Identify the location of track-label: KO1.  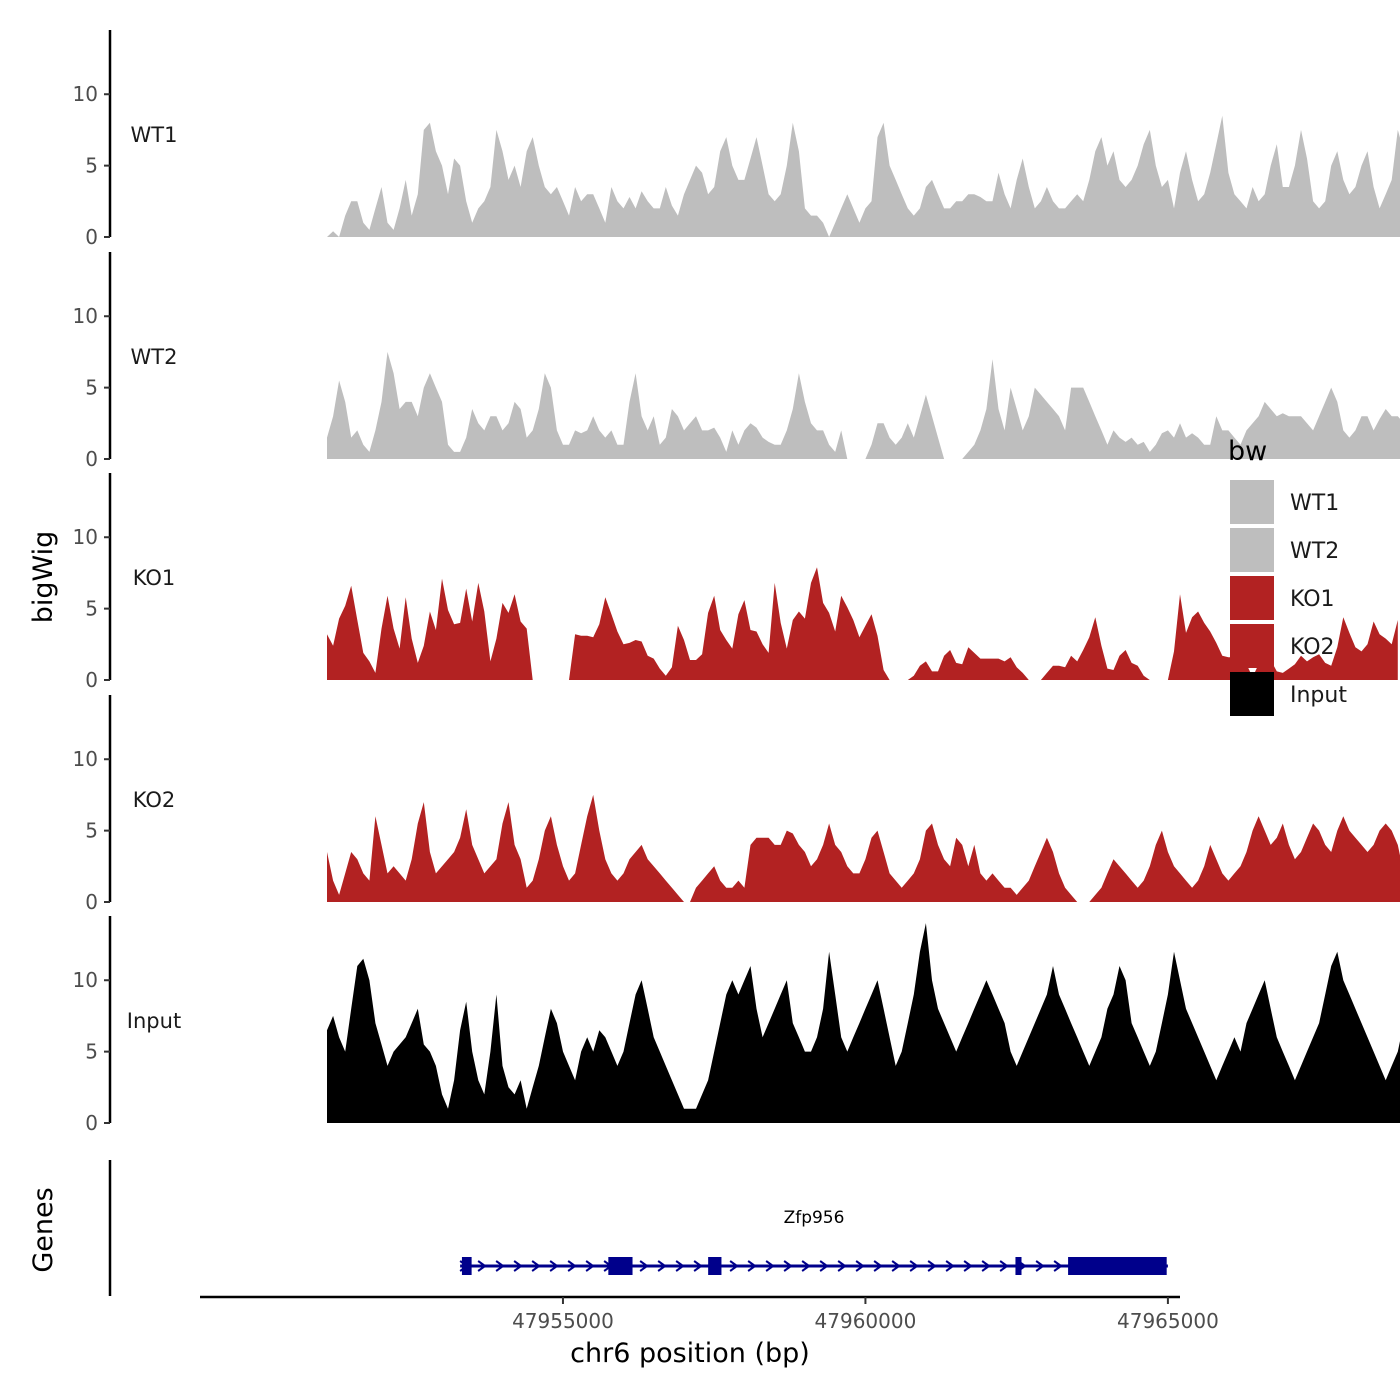
(154, 578).